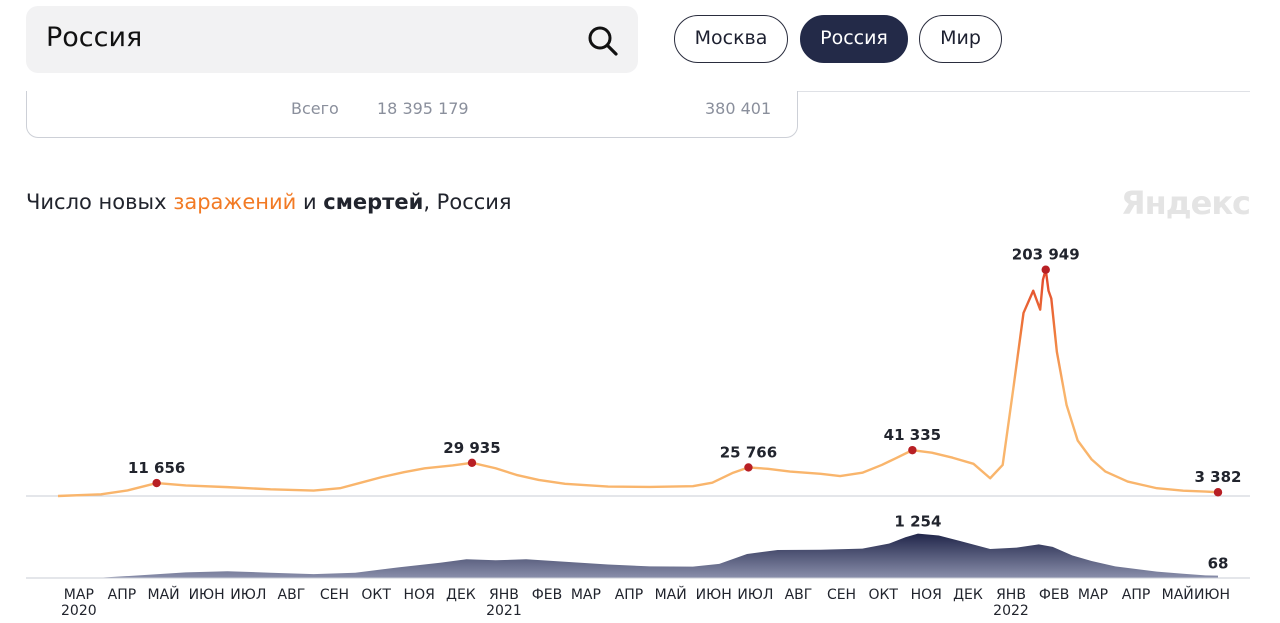  Describe the element at coordinates (79, 611) in the screenshot. I see `x-year-label: 2020` at that location.